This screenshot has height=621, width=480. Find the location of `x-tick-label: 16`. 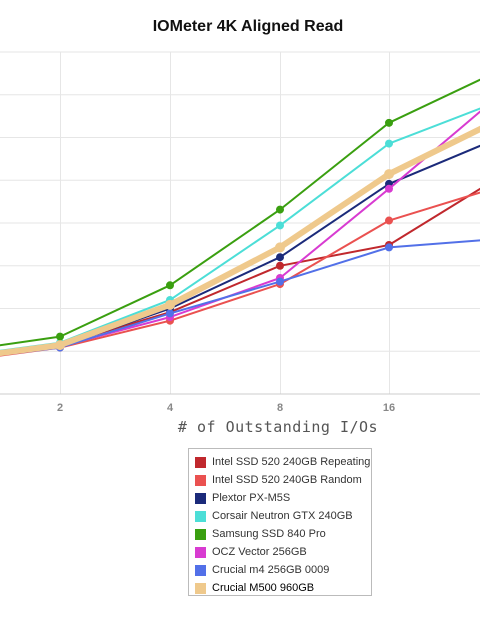

x-tick-label: 16 is located at coordinates (389, 408).